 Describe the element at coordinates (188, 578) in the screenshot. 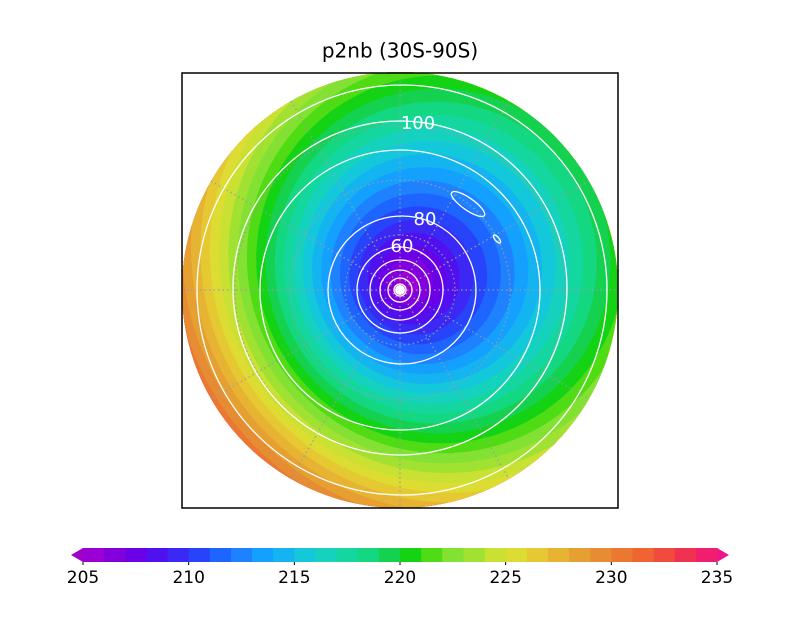

I see `colorbar-tick-label: 210` at that location.